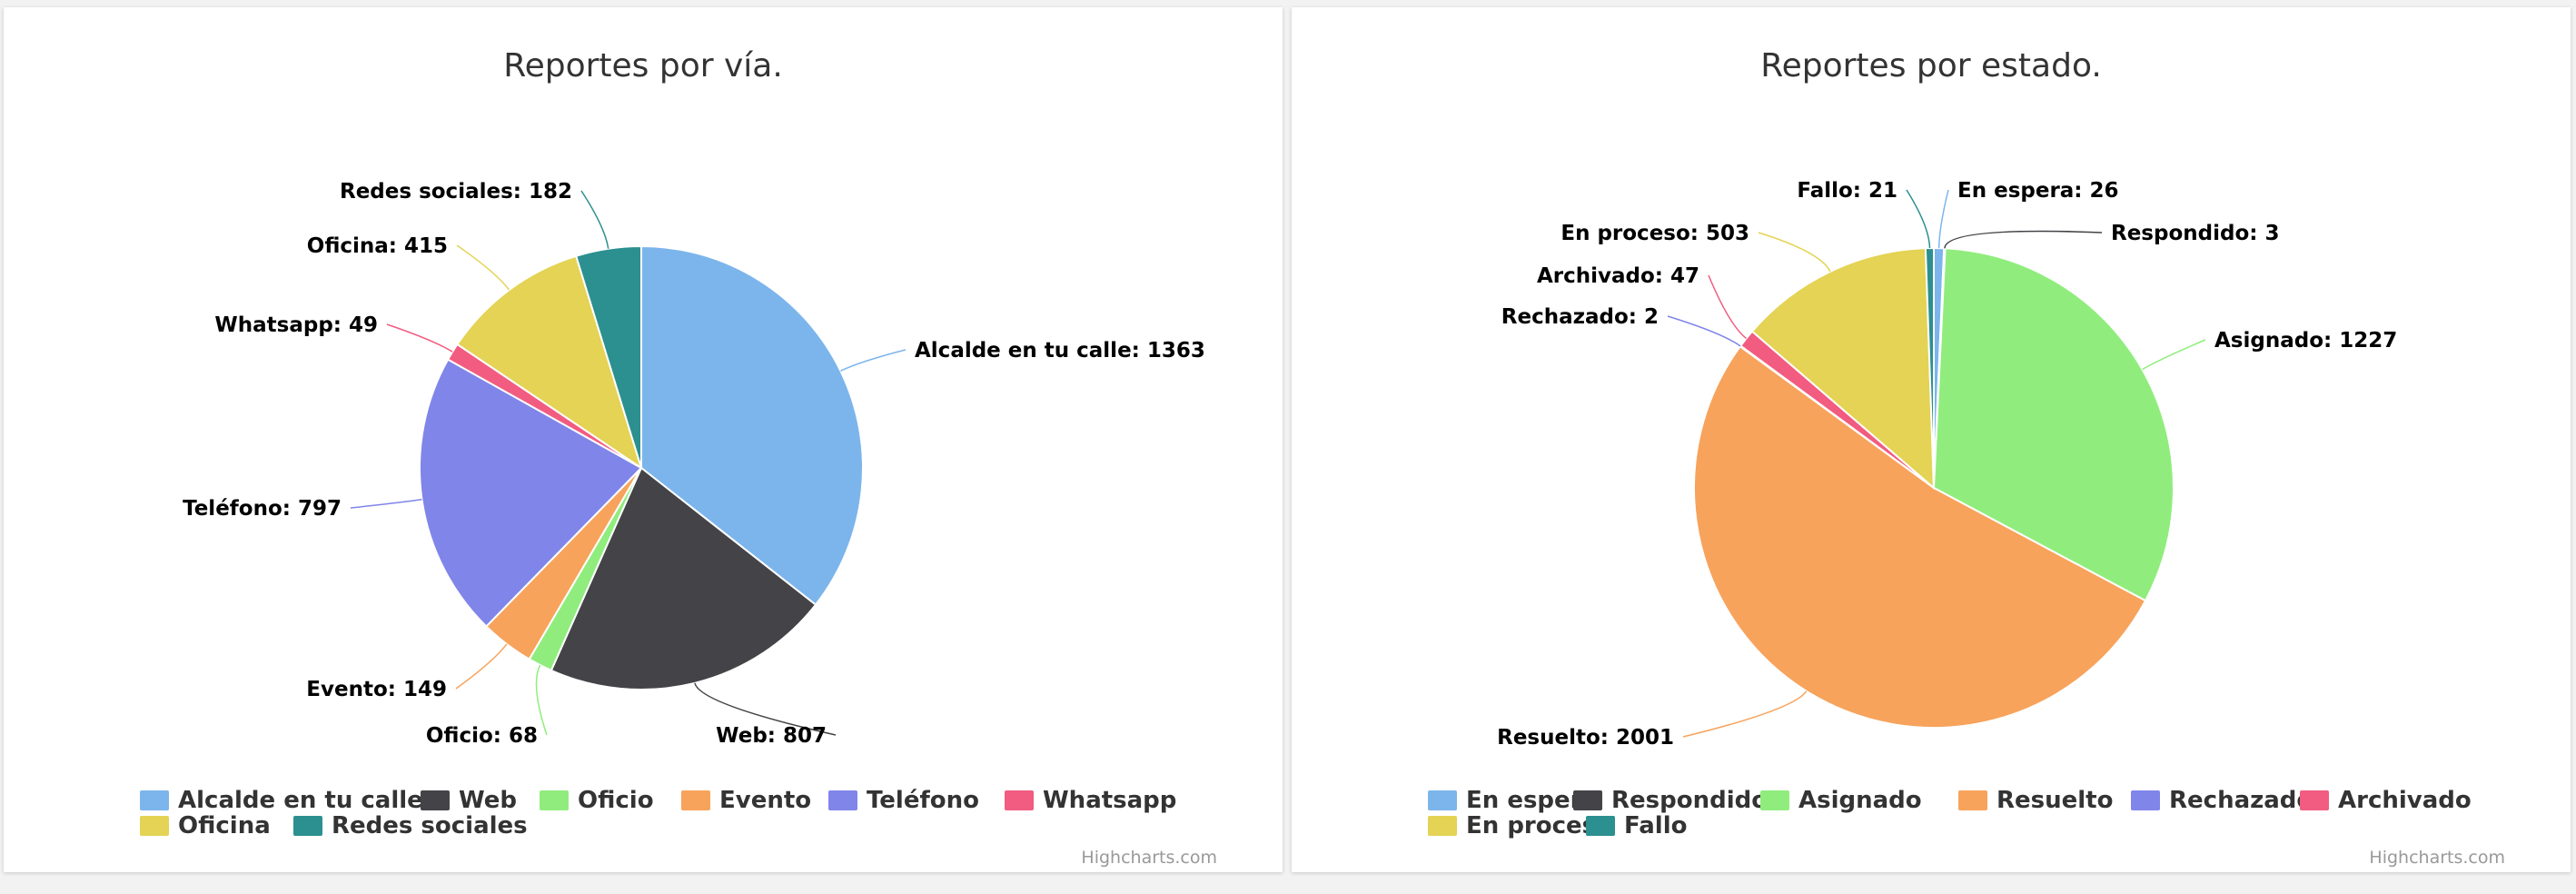  Describe the element at coordinates (1943, 219) in the screenshot. I see `connector-en-espera` at that location.